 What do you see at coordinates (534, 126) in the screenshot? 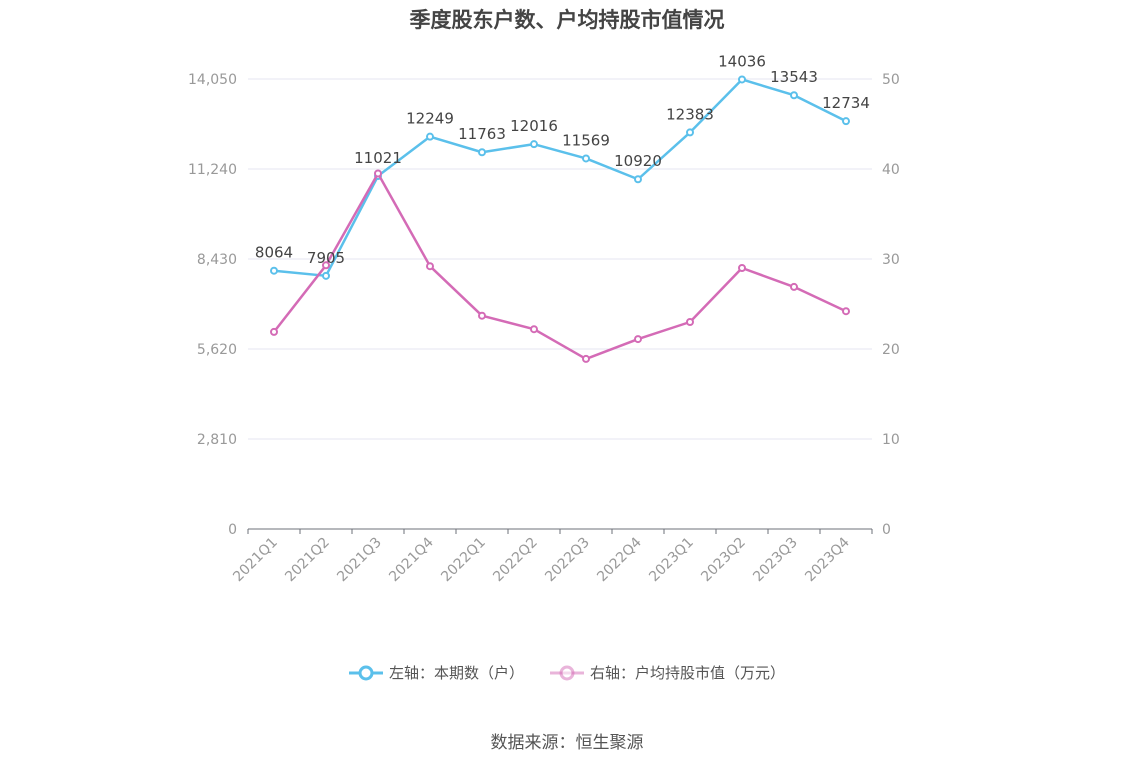
I see `data-label: 12016` at bounding box center [534, 126].